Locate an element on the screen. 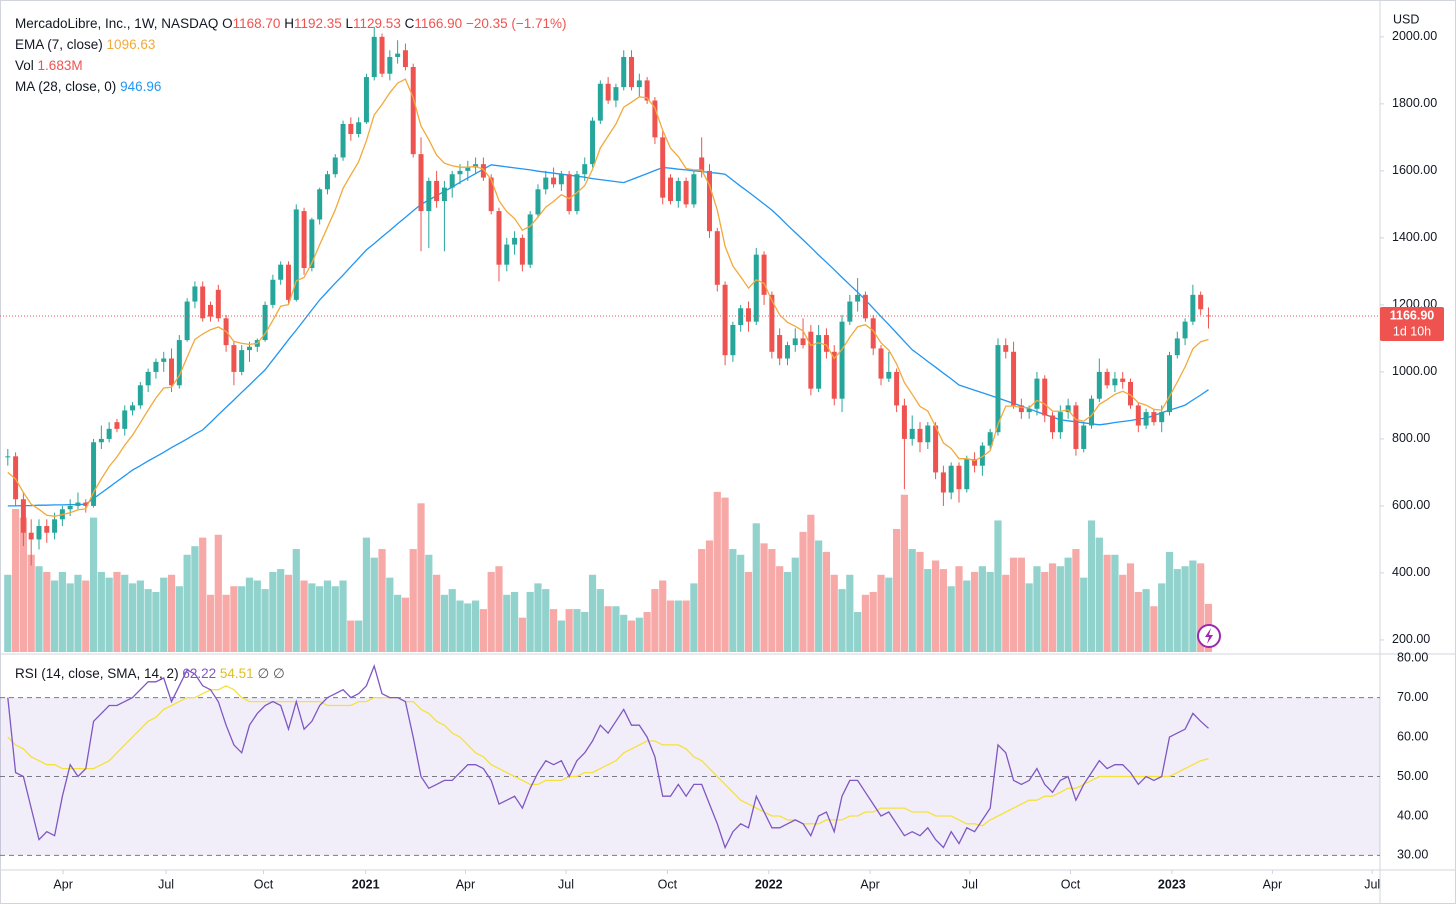 Image resolution: width=1456 pixels, height=904 pixels. alert-bolt is located at coordinates (1209, 636).